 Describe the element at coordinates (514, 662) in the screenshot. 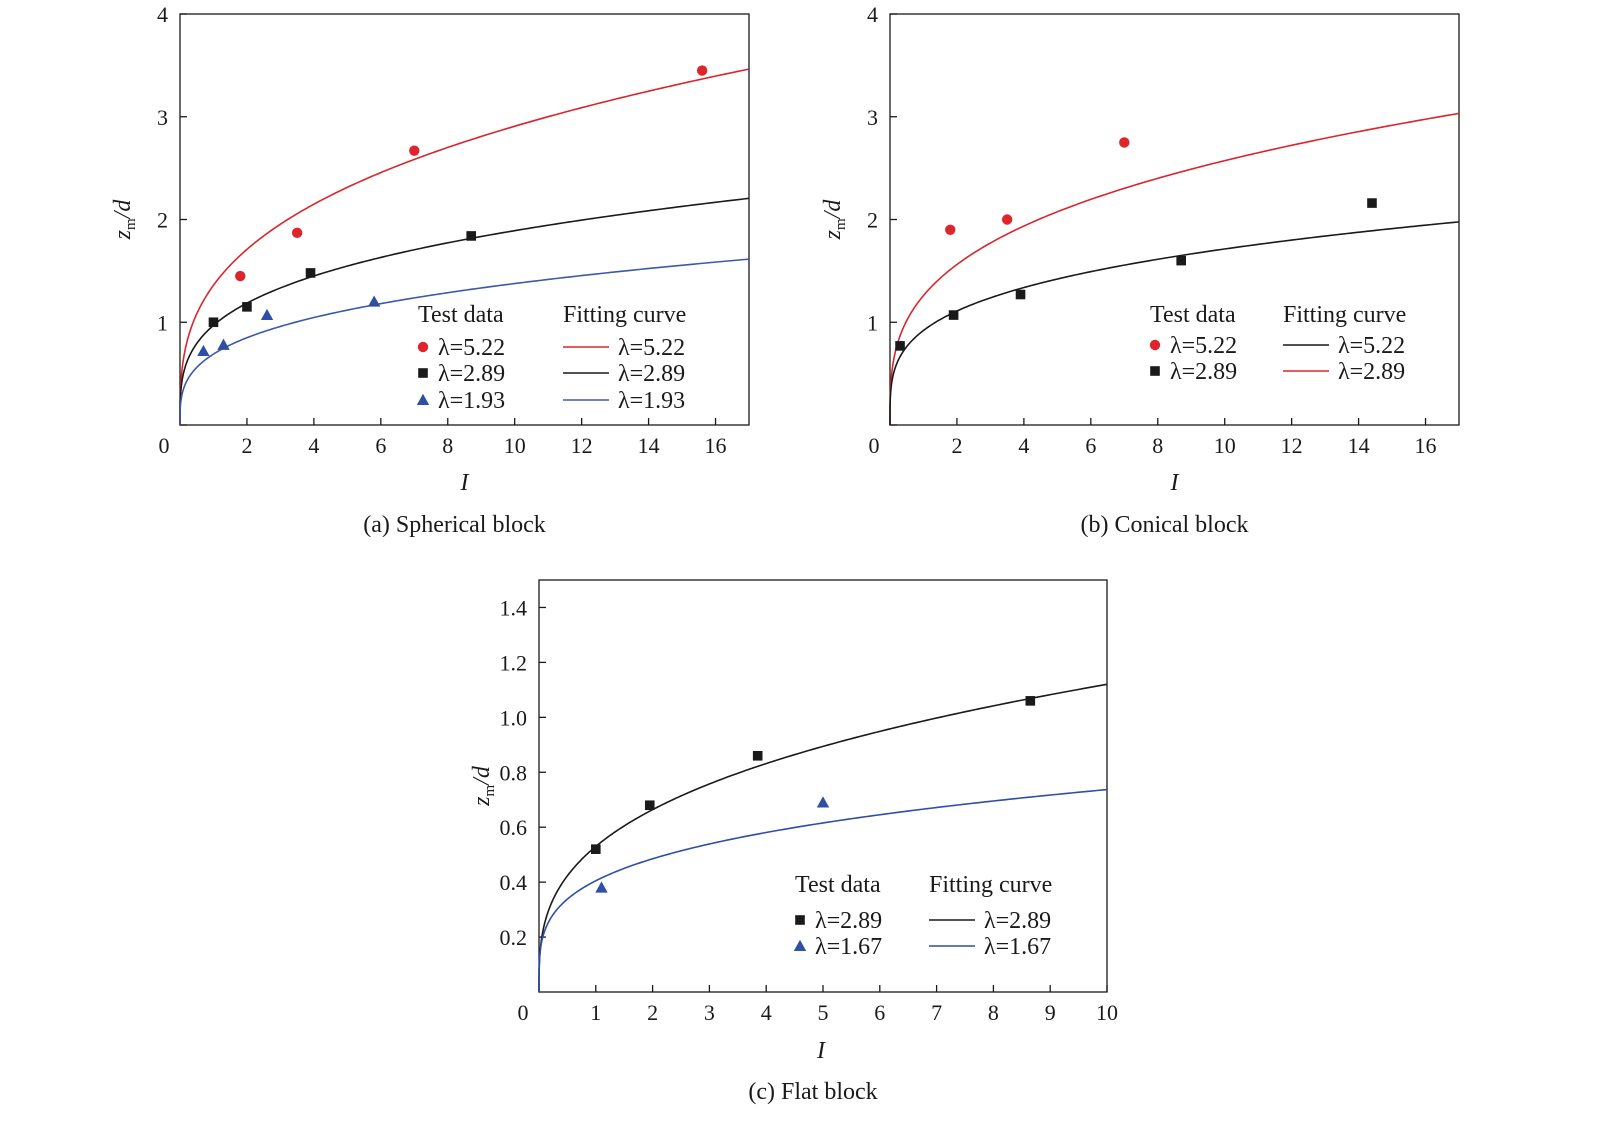

I see `y-tick-label: 1.2` at that location.